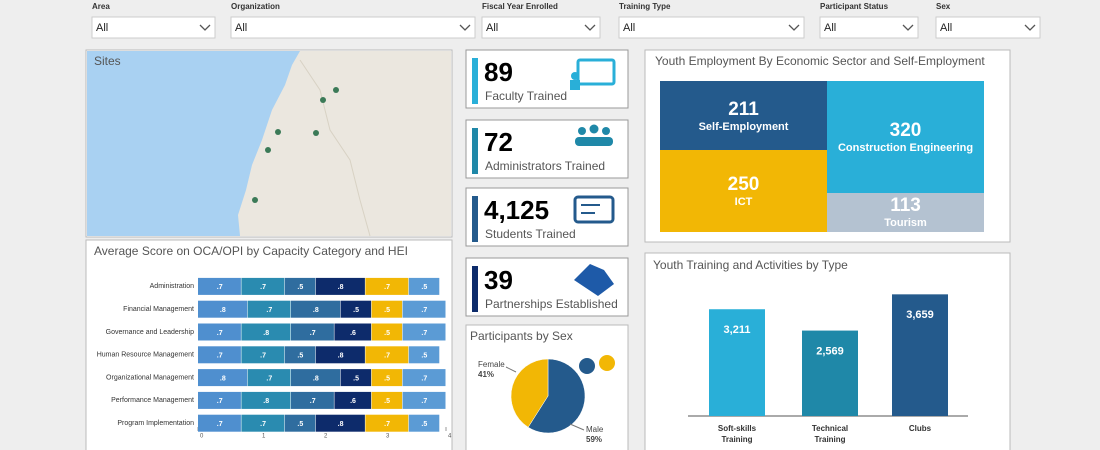 The image size is (1100, 450). I want to click on pie-category: Male, so click(595, 429).